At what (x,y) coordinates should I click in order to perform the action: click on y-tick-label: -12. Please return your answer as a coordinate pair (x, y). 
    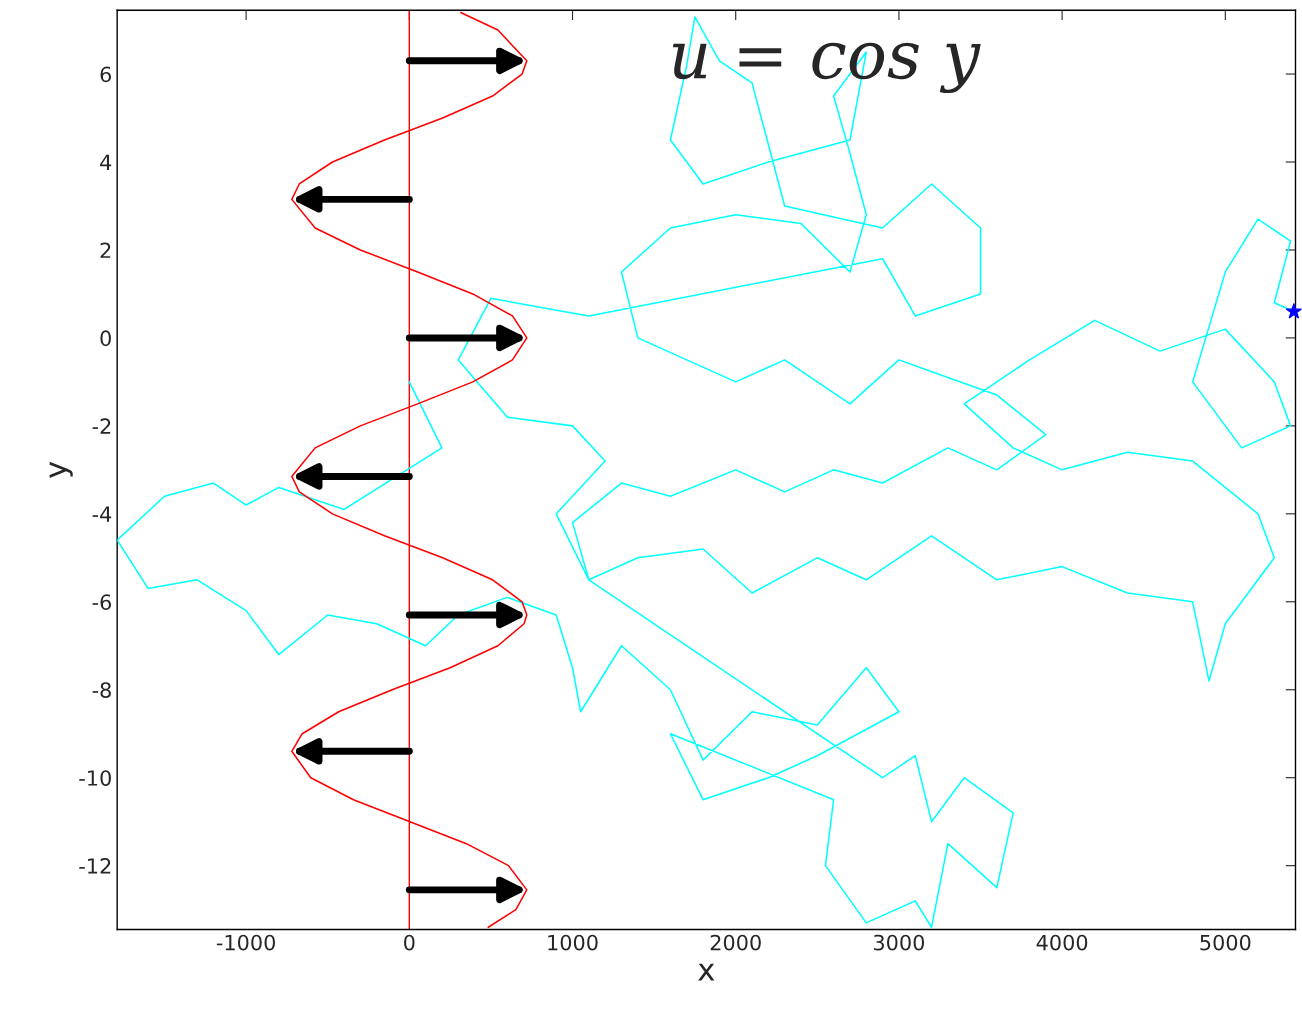
    Looking at the image, I should click on (95, 866).